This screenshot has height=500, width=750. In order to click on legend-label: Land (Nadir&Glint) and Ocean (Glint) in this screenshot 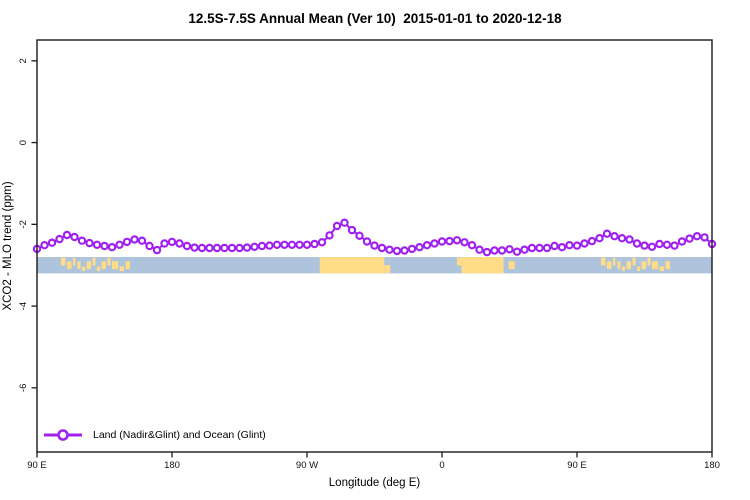, I will do `click(179, 435)`.